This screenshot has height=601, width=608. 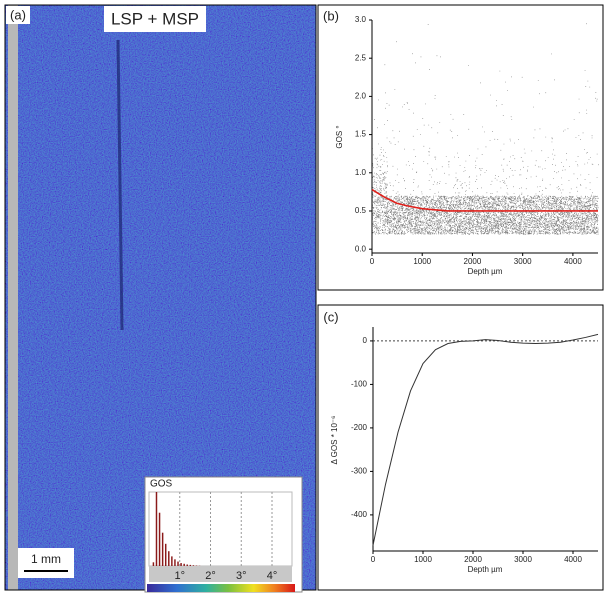 I want to click on y-tick-label: 0.5, so click(x=361, y=210).